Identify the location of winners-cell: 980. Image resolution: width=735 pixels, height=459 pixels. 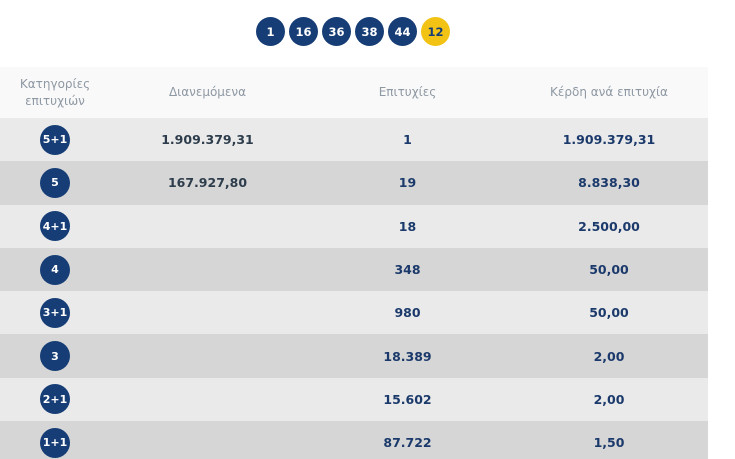
(407, 313).